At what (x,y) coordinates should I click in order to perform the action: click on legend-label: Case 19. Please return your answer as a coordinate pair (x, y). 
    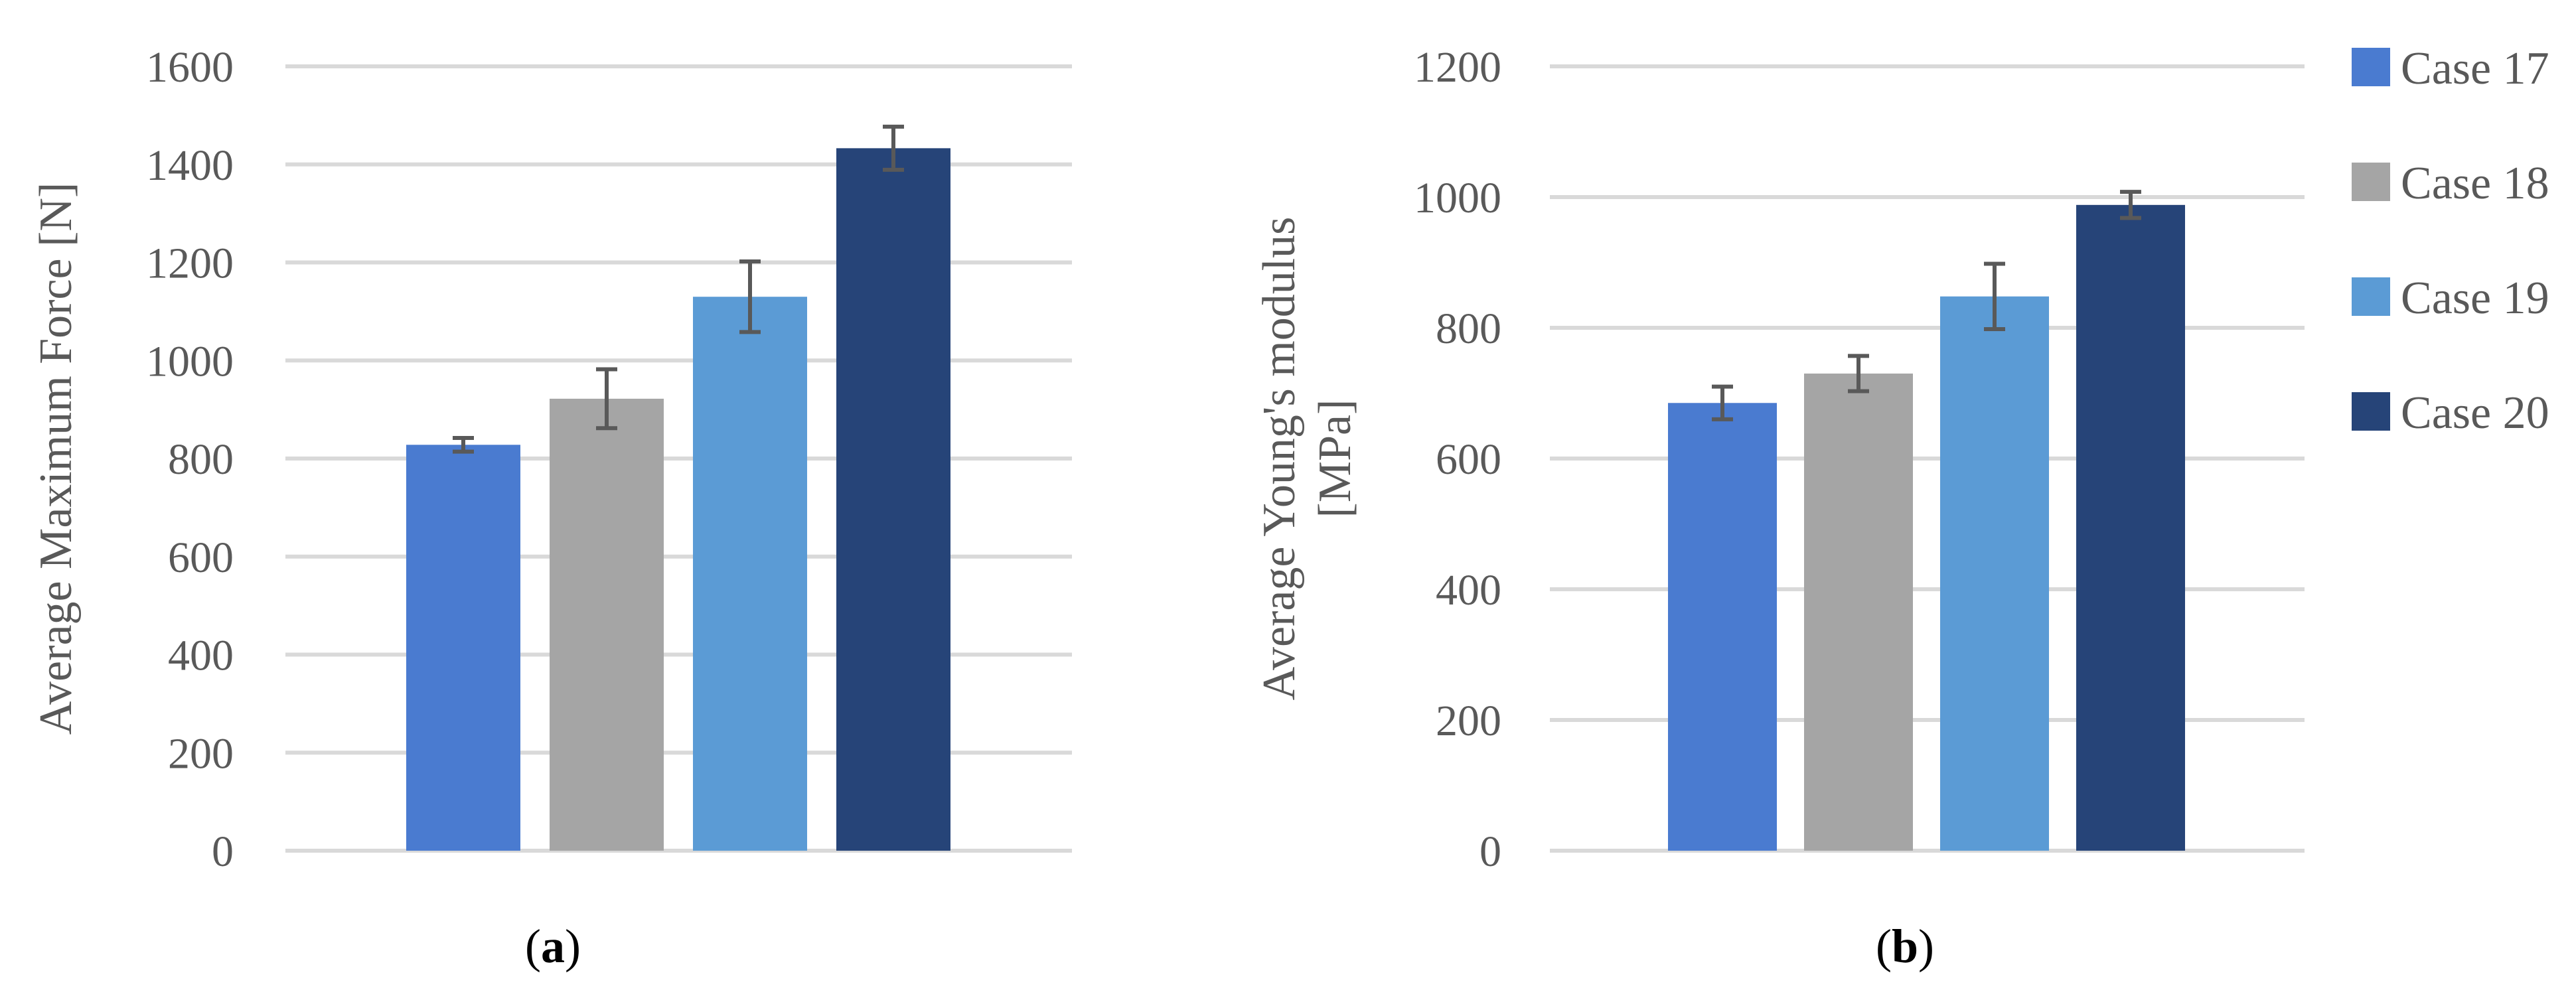
    Looking at the image, I should click on (2475, 298).